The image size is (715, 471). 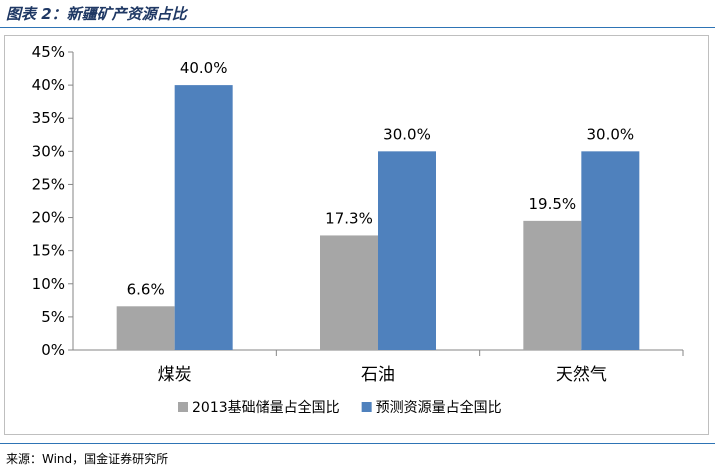 I want to click on legend-label: 预测资源量占全国比, so click(x=439, y=407).